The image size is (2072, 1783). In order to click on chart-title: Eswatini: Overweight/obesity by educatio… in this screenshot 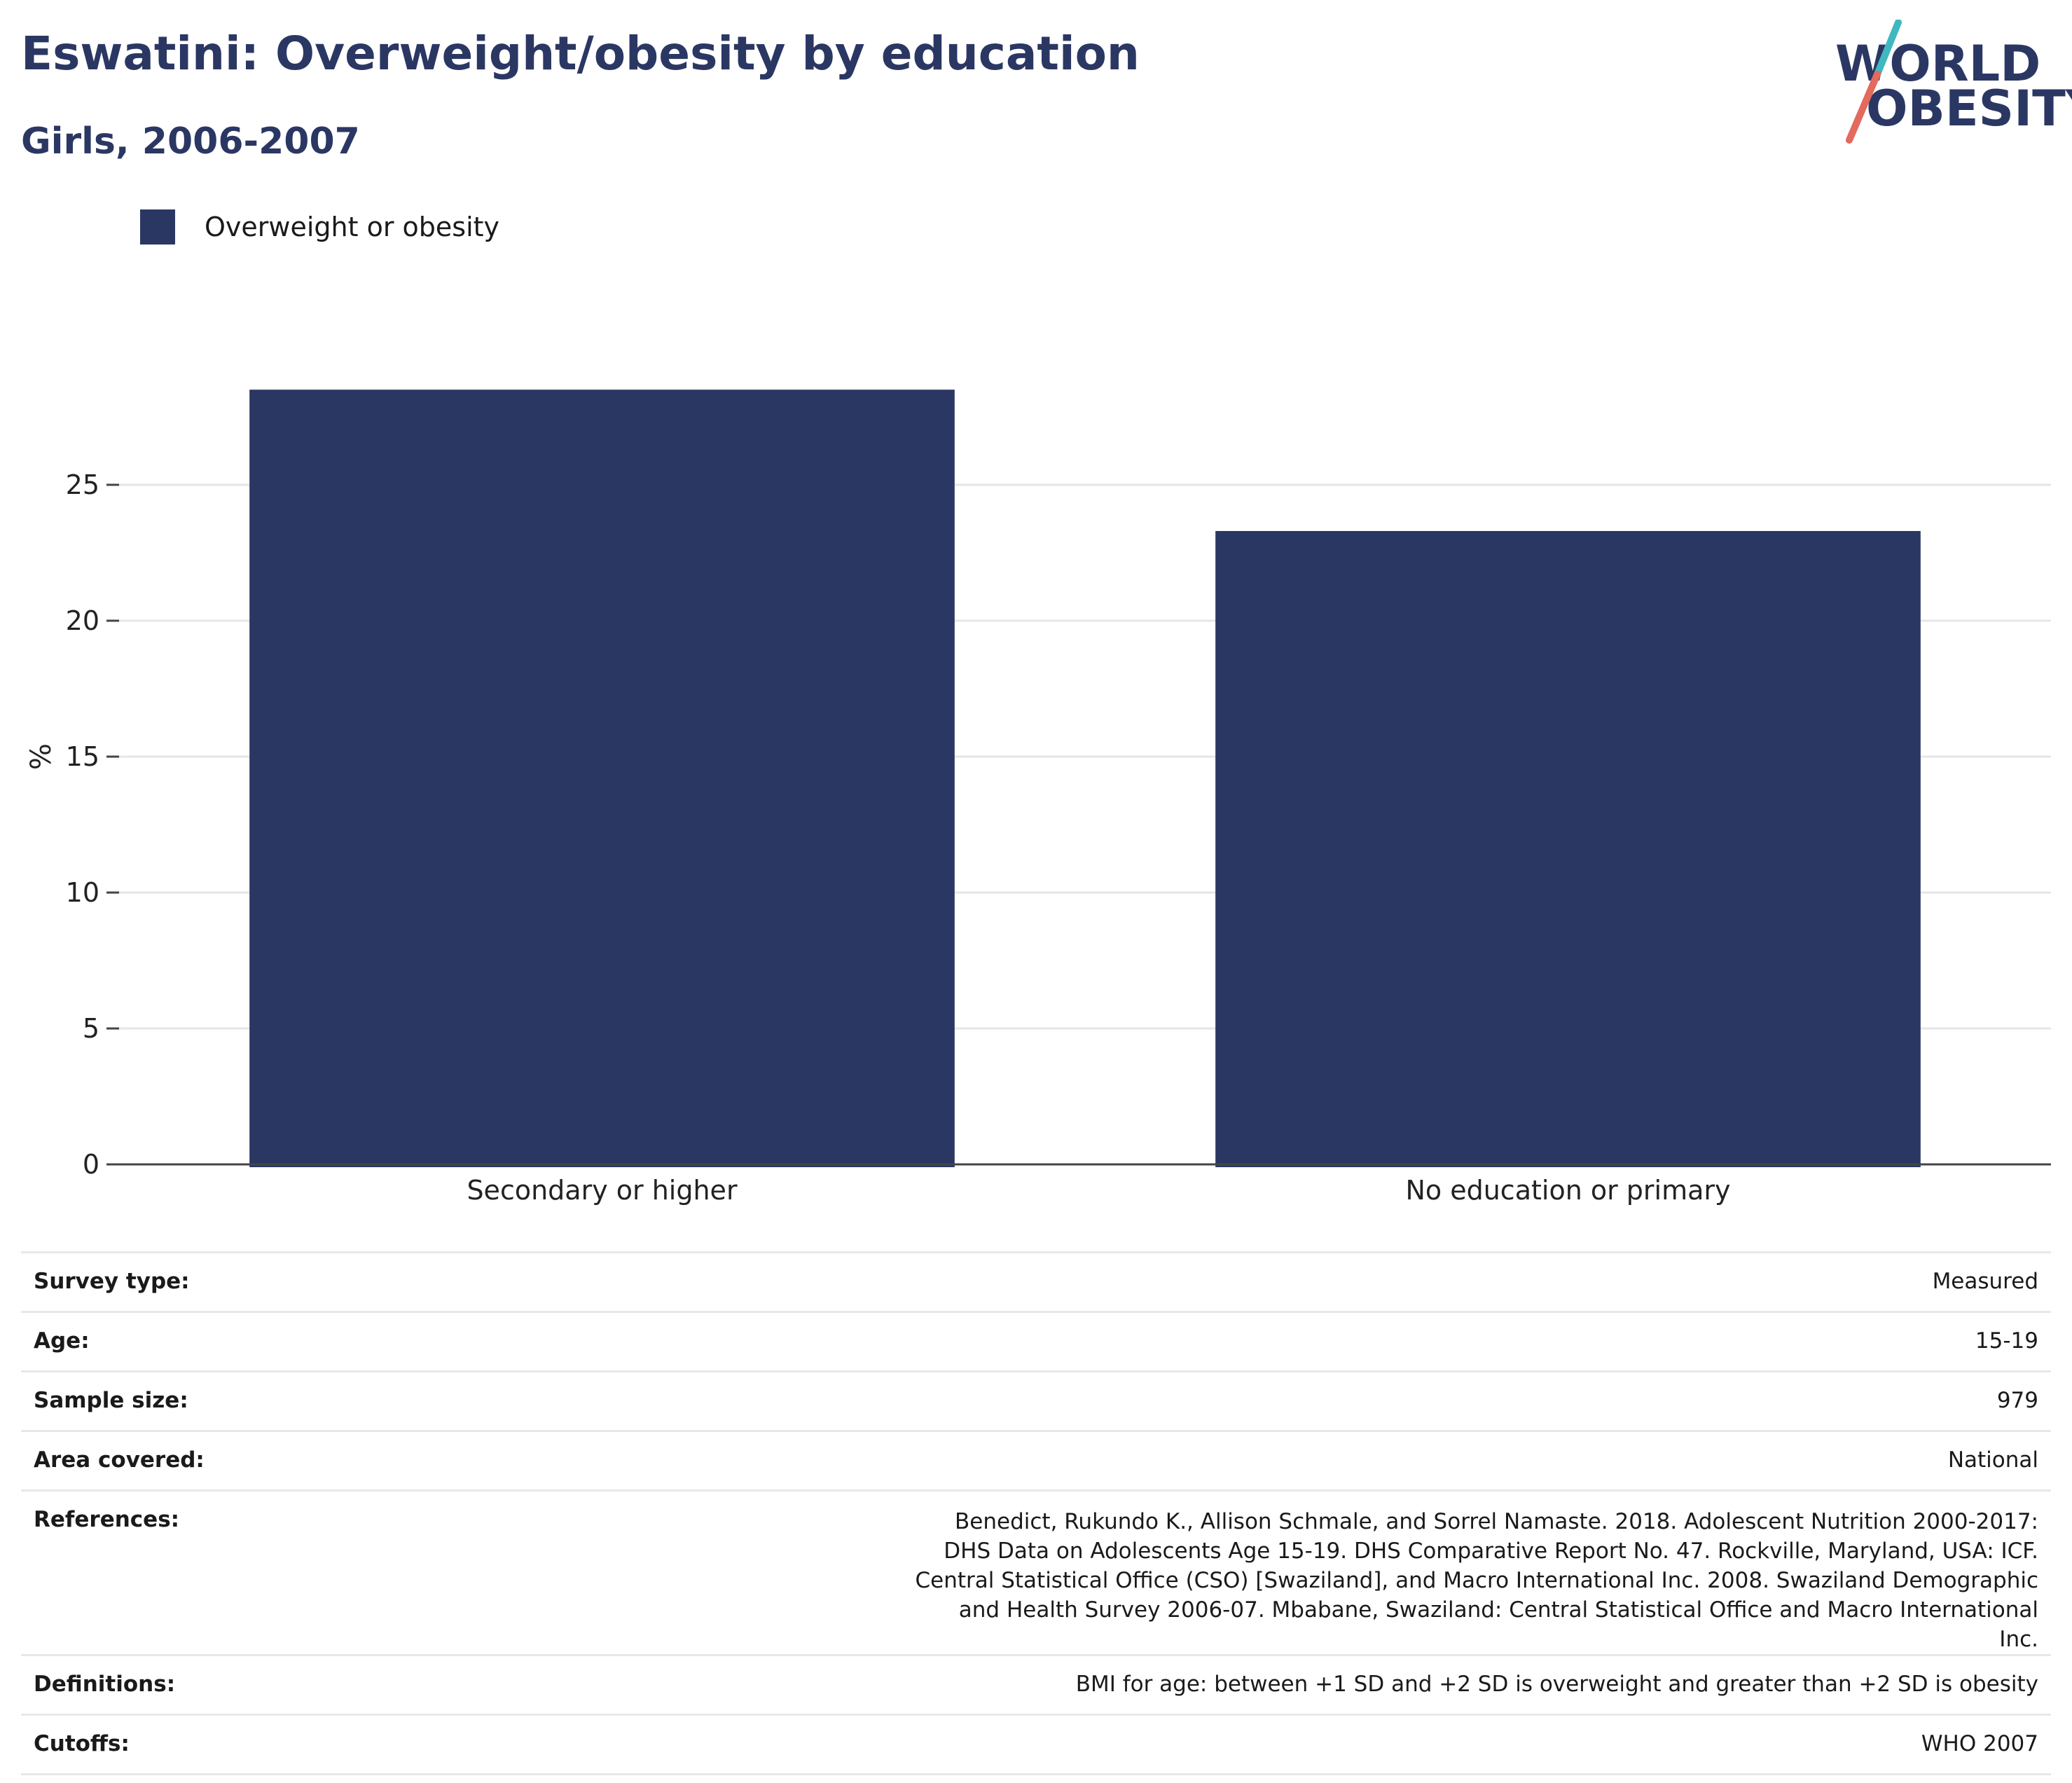, I will do `click(580, 54)`.